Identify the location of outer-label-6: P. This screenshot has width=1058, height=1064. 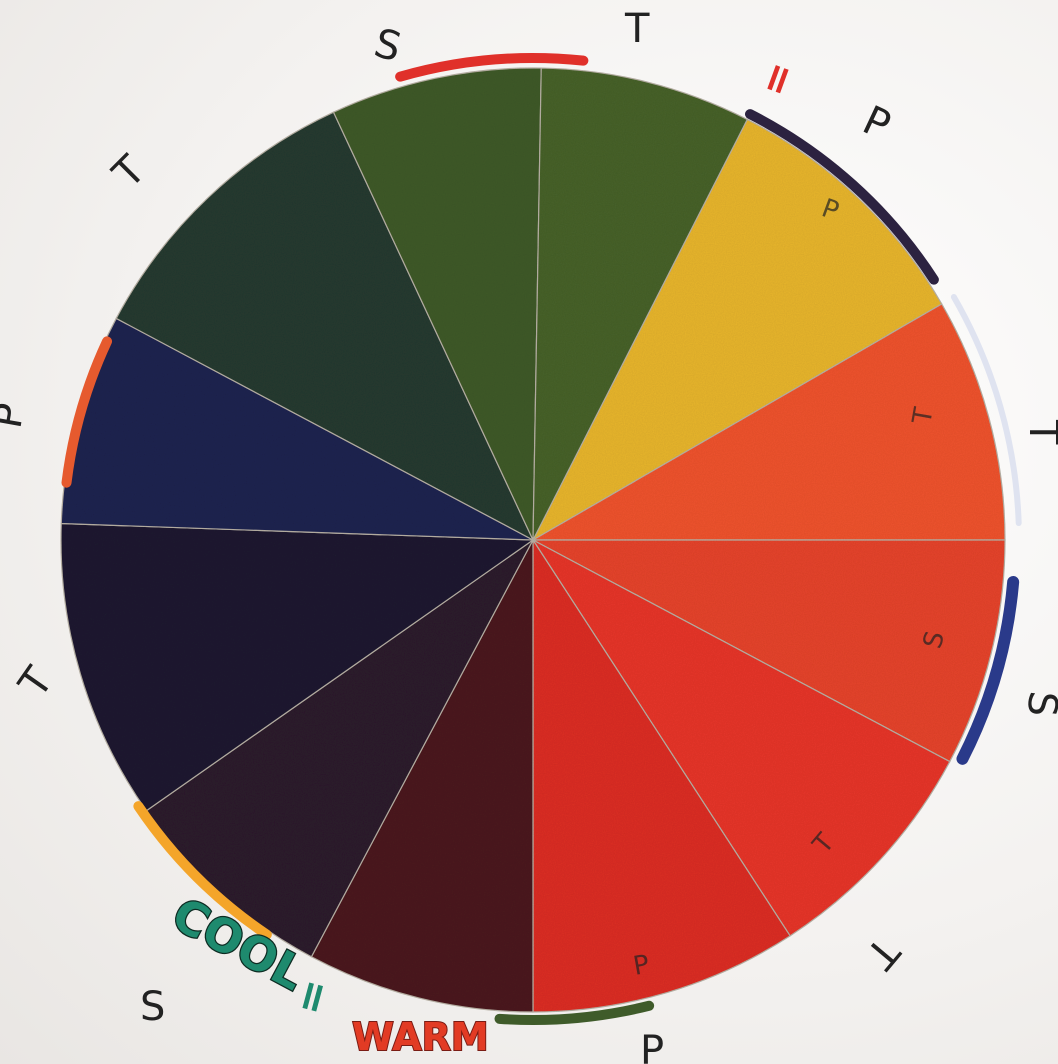
(652, 1046).